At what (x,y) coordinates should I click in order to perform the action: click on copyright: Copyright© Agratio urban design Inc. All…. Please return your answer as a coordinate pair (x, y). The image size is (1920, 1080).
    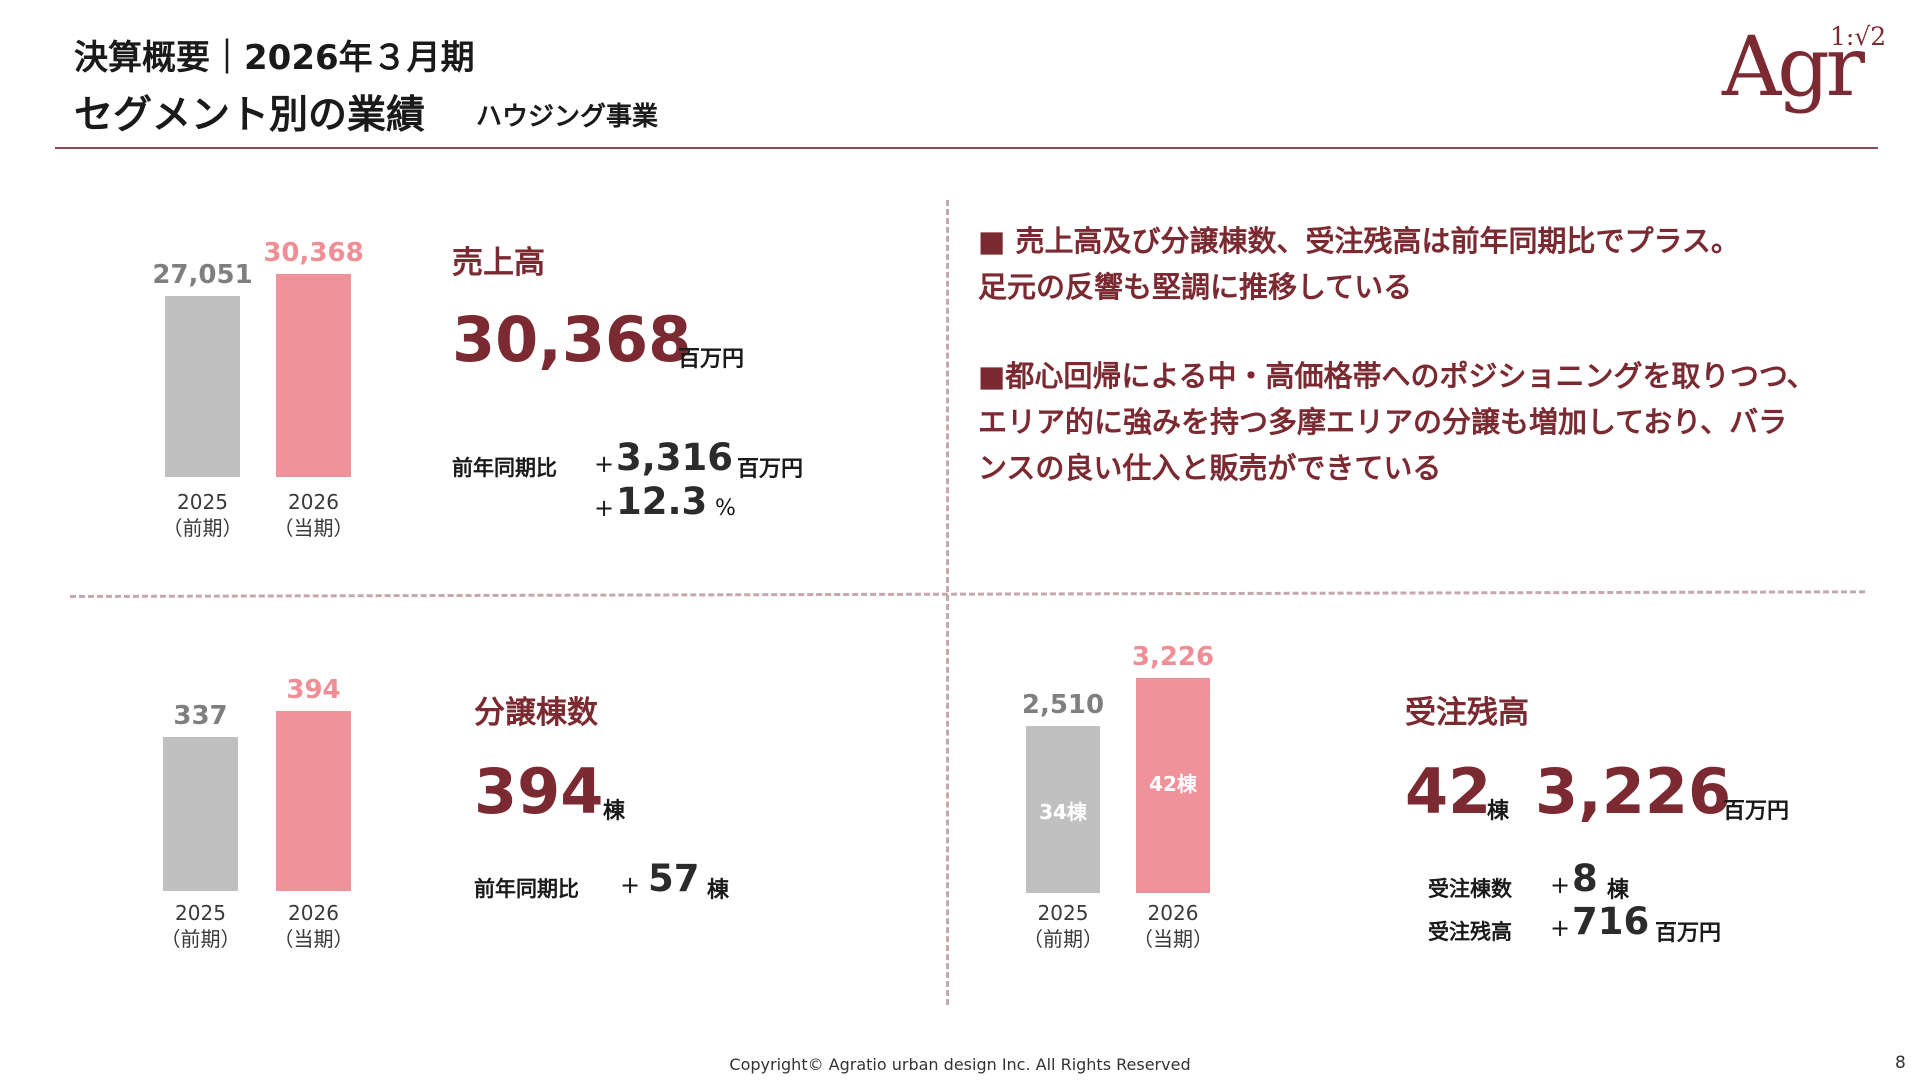
    Looking at the image, I should click on (960, 1064).